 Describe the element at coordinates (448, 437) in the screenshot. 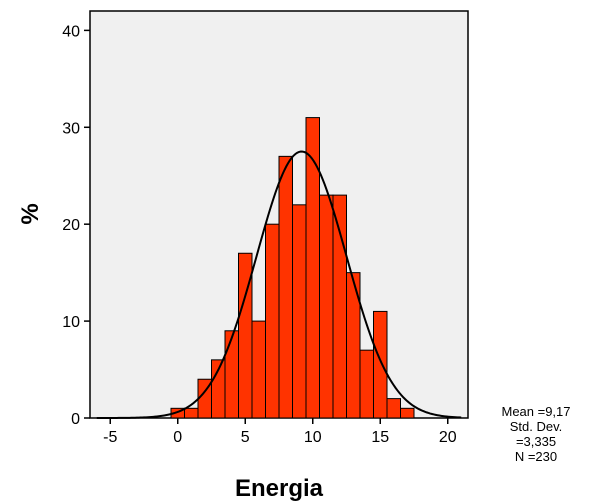

I see `x-tick-label: 20` at that location.